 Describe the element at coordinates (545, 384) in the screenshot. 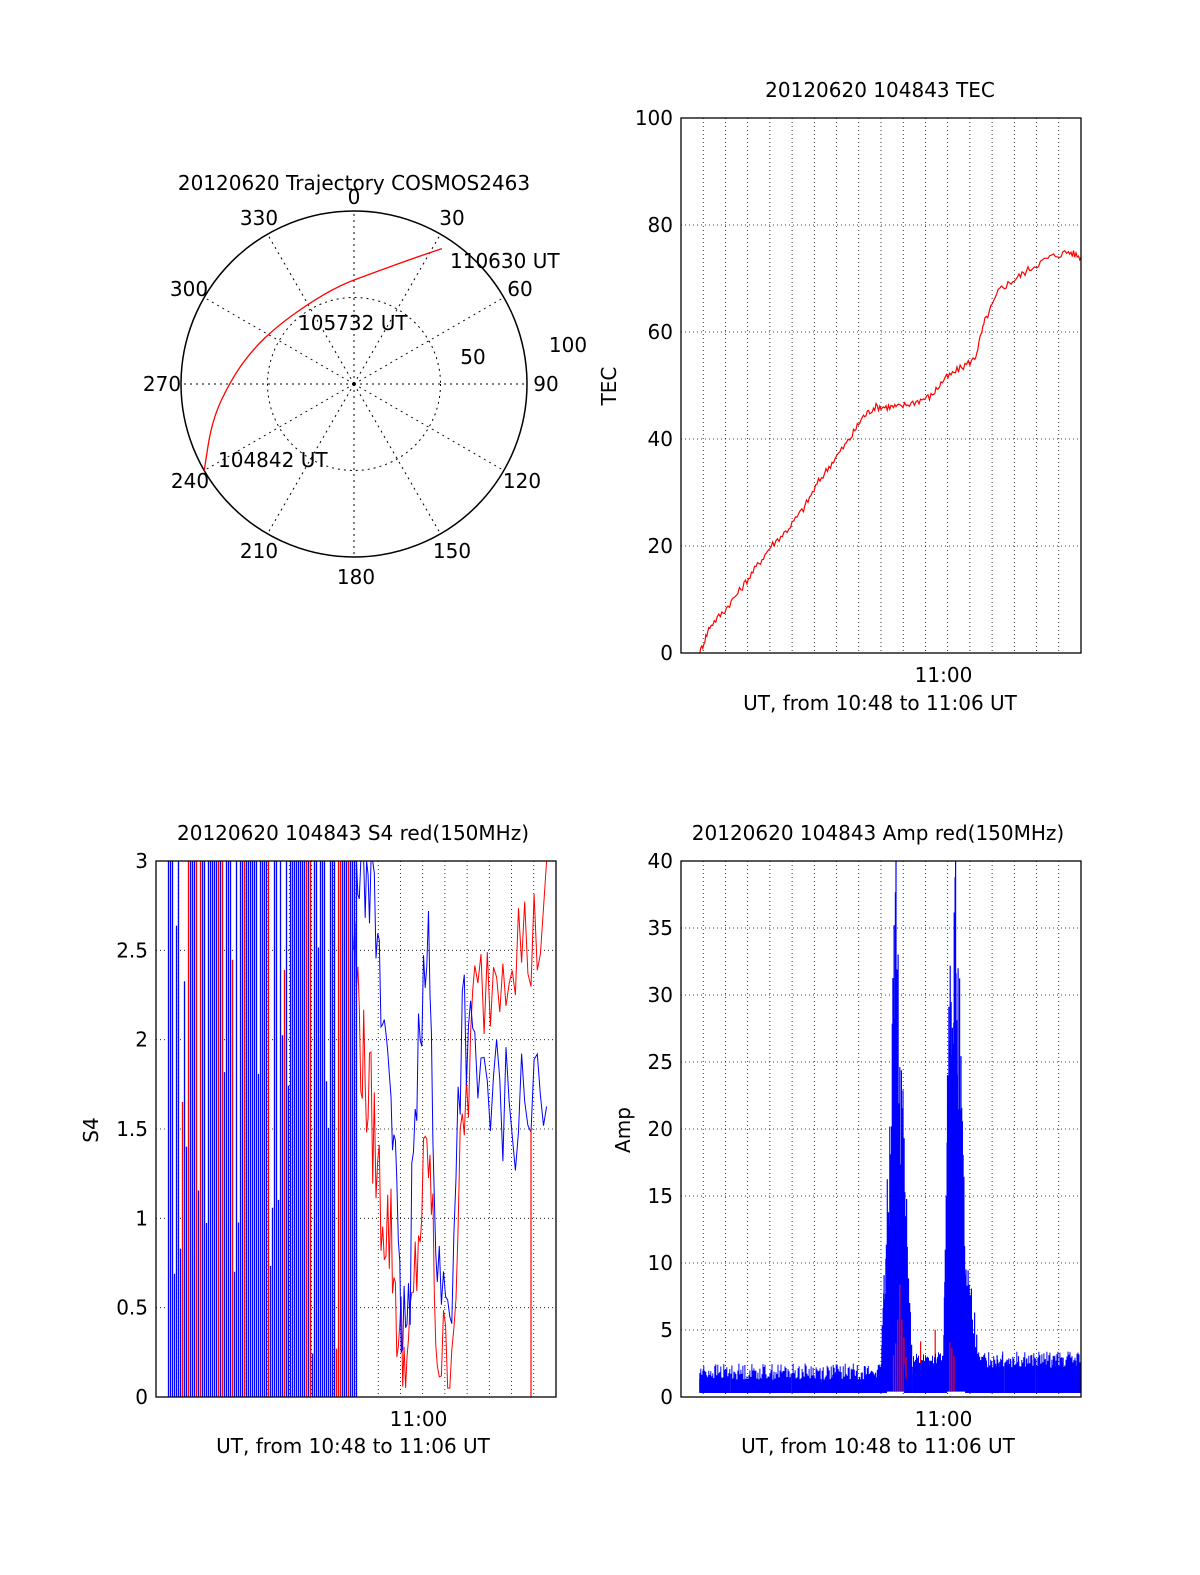

I see `polar-azimuth-label: 90` at that location.